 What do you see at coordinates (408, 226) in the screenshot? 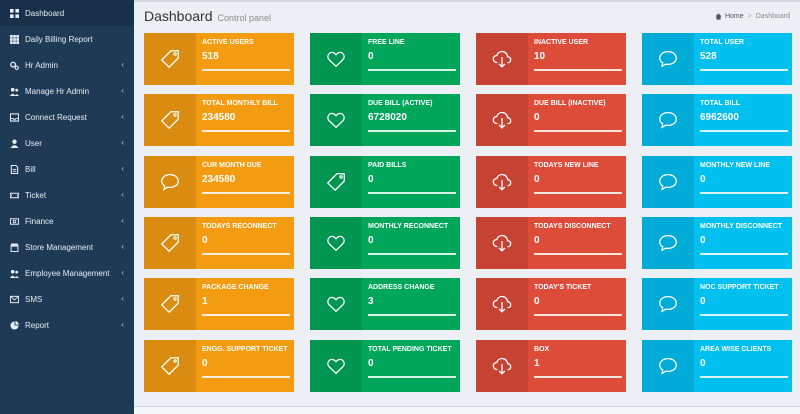
I see `stat-card-label: MONTHLY RECONNECT` at bounding box center [408, 226].